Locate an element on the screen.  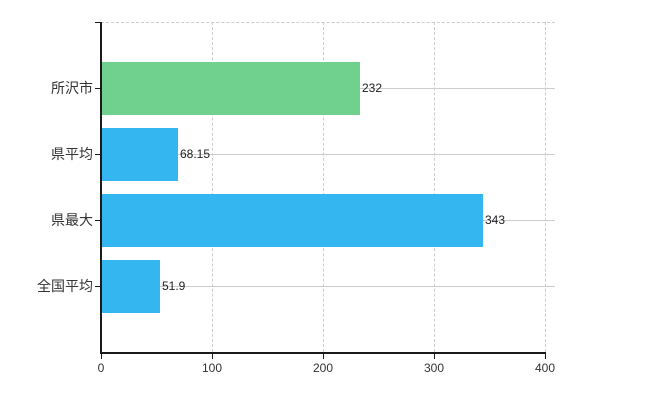
x-tick-label: 200 is located at coordinates (323, 368).